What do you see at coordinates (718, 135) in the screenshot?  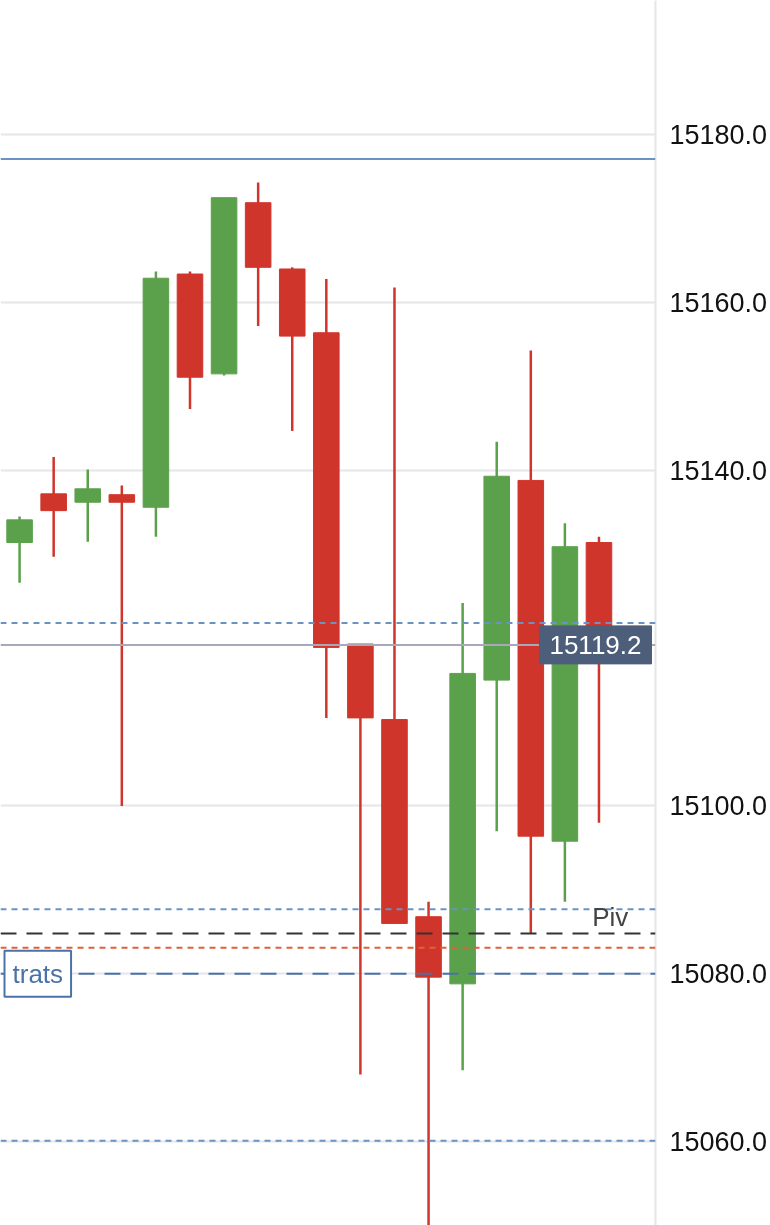 I see `y-tick-label: 15180.0` at bounding box center [718, 135].